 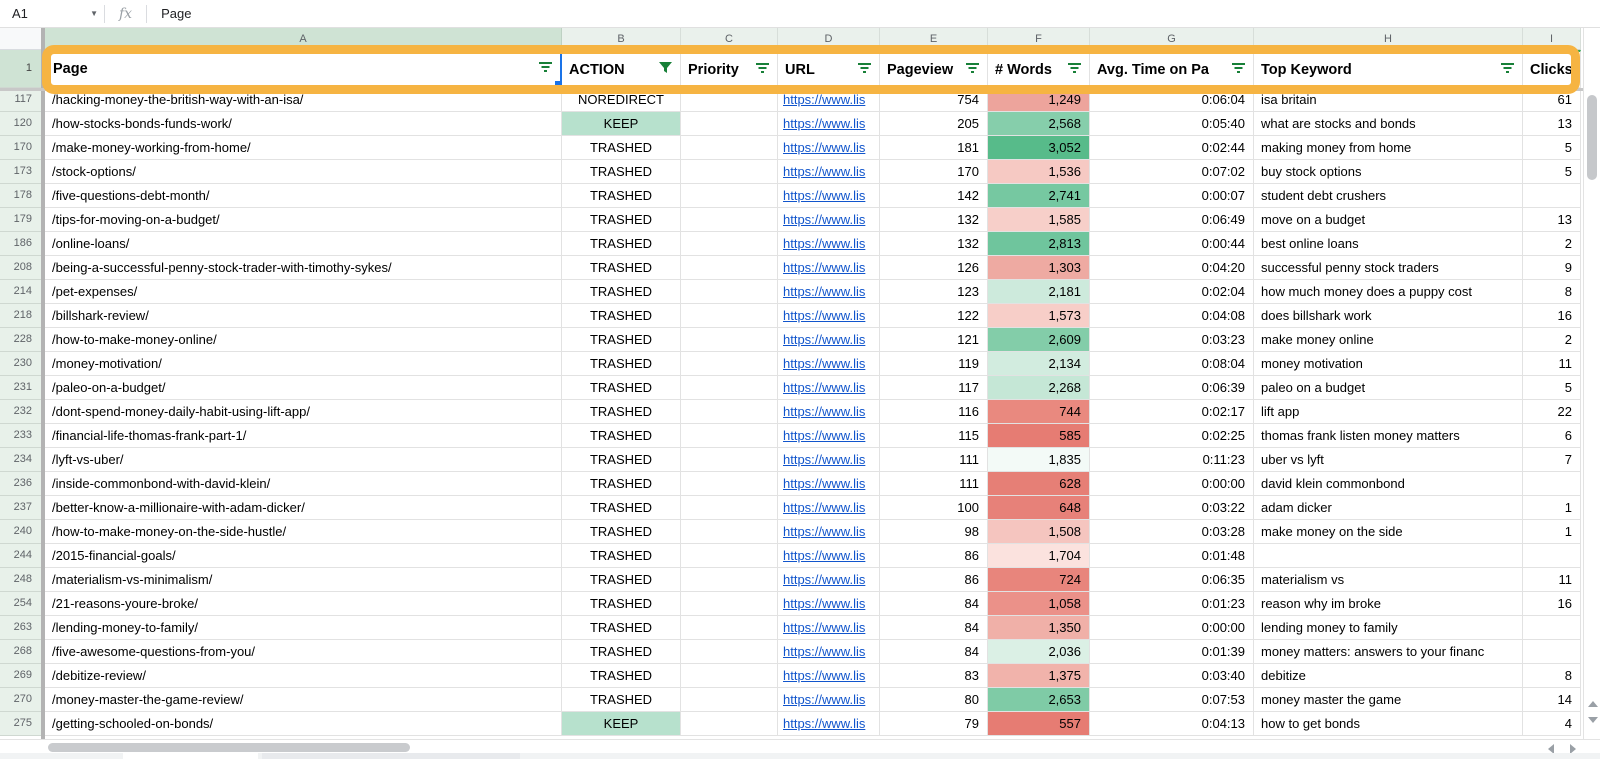 I want to click on cell-keyword: david klein commonbond, so click(x=1388, y=484).